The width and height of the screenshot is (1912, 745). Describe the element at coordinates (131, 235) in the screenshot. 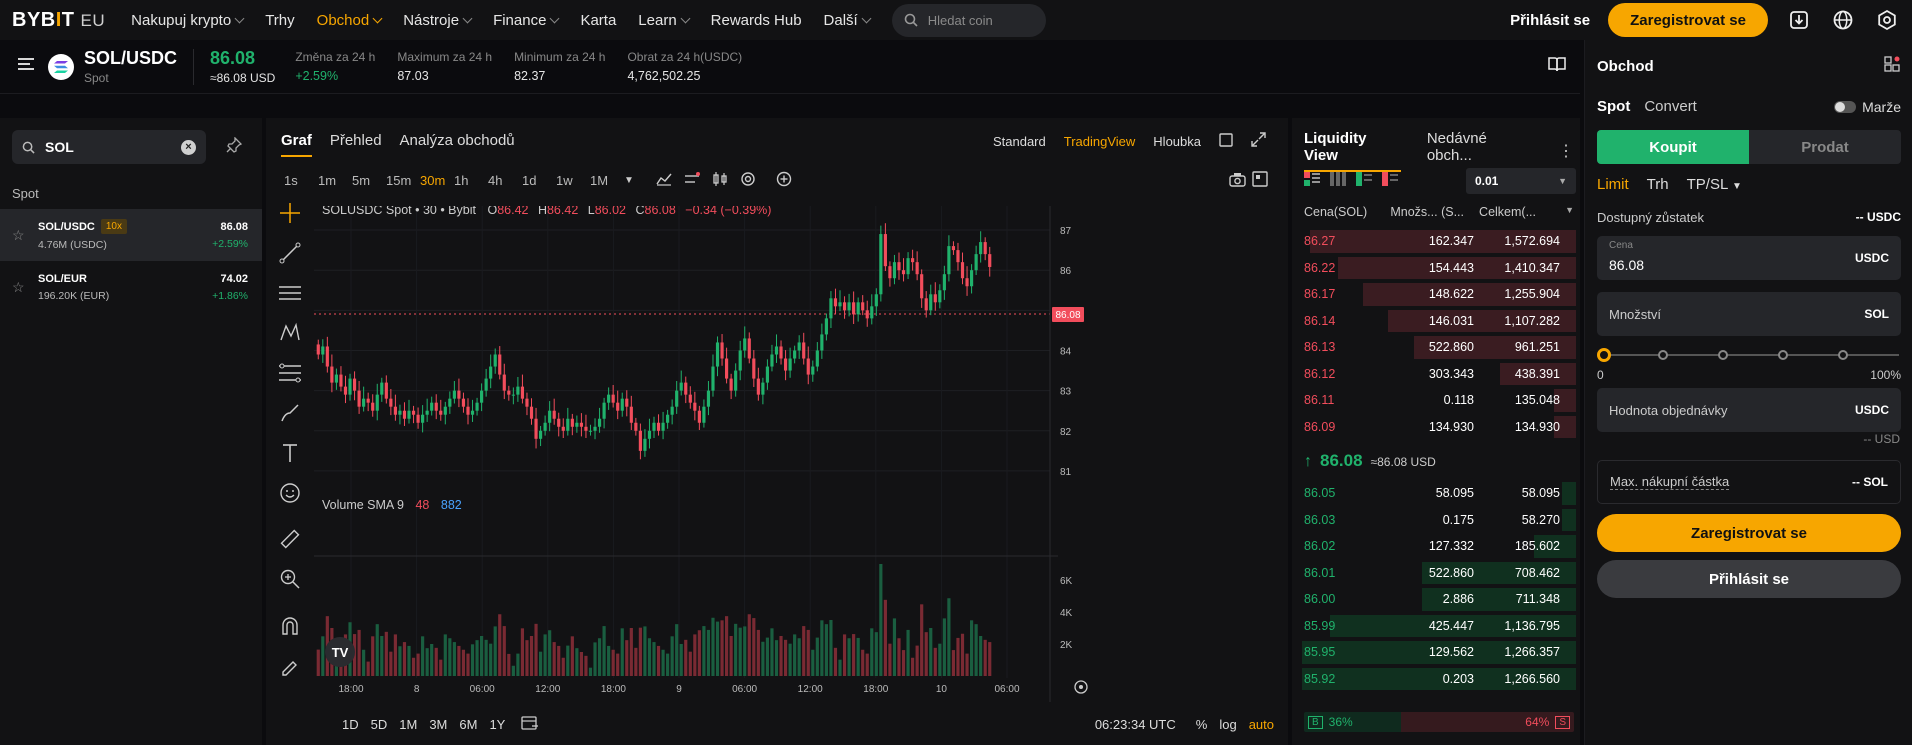

I see `market-row: ☆ SOL/USDC 10x 4.76M (USDC) 86.08 +2.59%` at that location.